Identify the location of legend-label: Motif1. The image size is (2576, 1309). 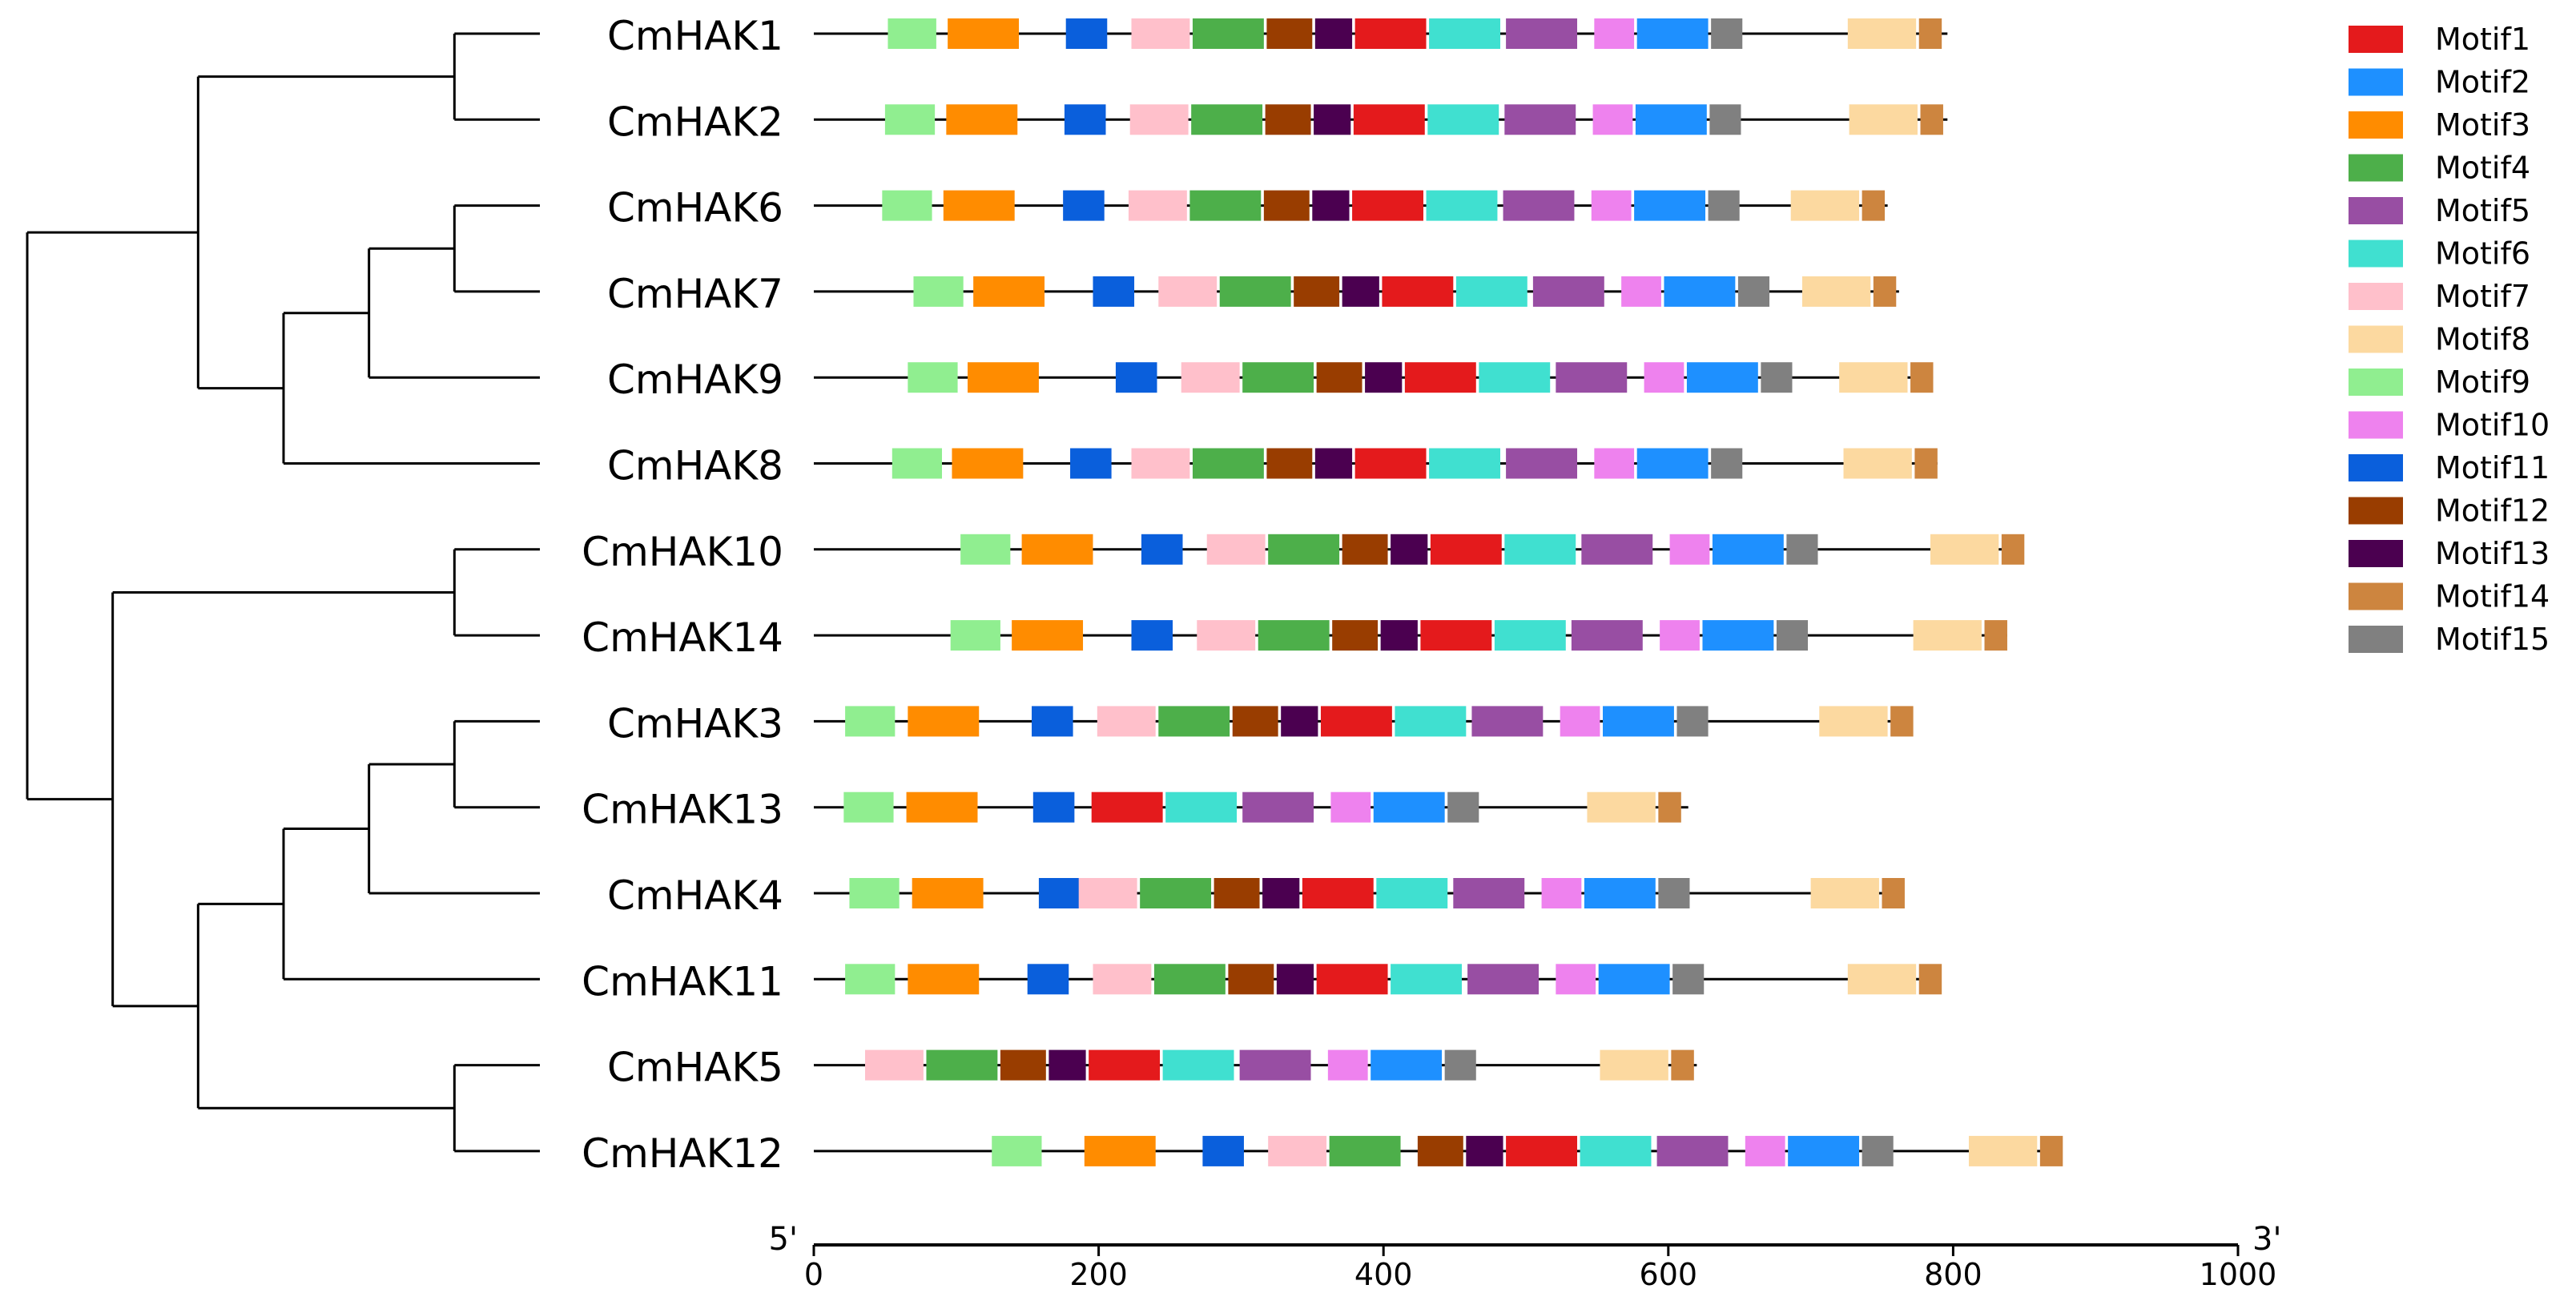
(2482, 39).